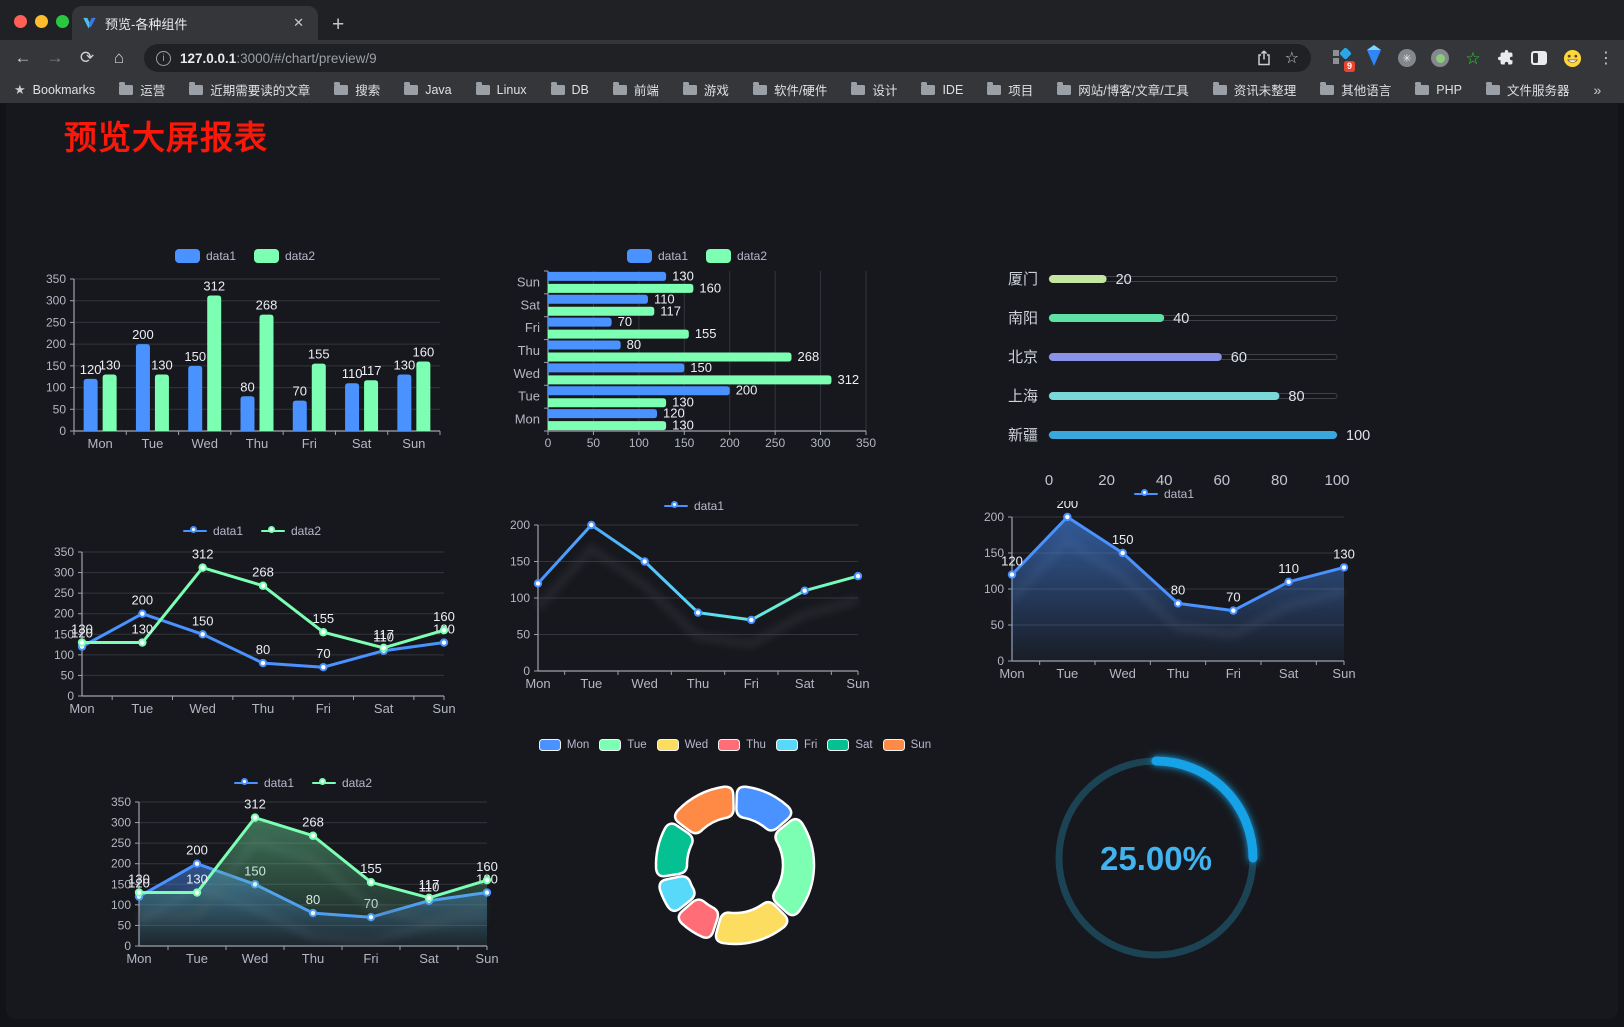  Describe the element at coordinates (1473, 58) in the screenshot. I see `star-extension-icon: ☆` at that location.